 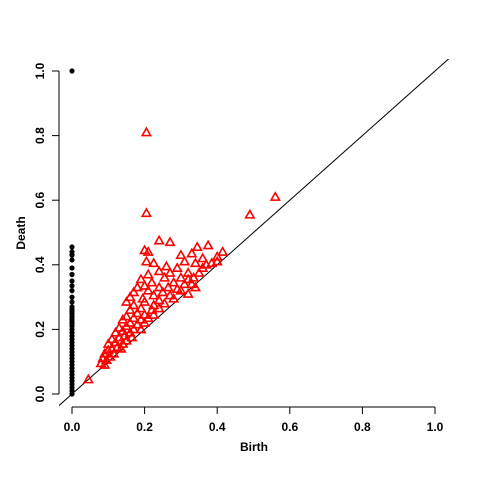 I want to click on y-tick-label: 0.2, so click(x=40, y=329).